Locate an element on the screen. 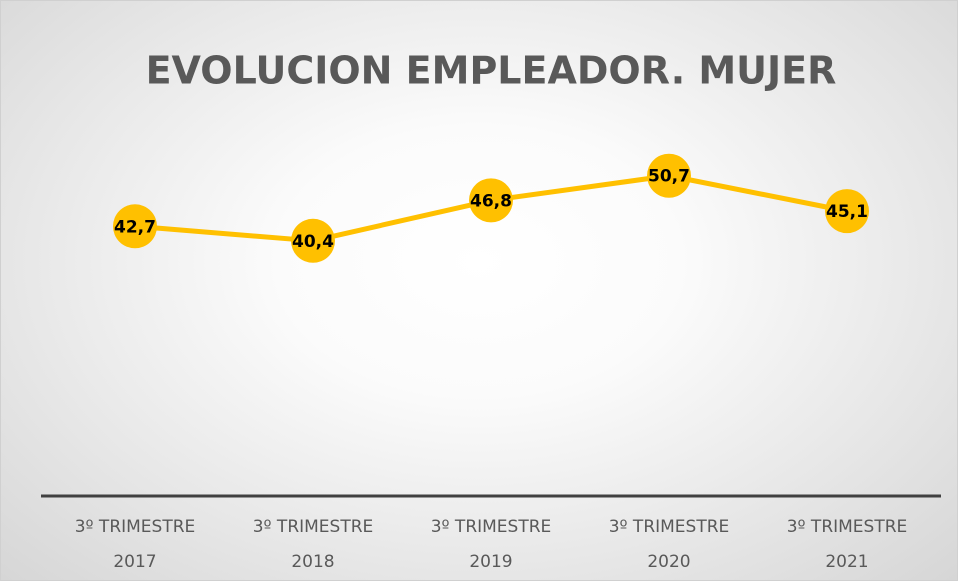  data-label: 42,7 is located at coordinates (135, 227).